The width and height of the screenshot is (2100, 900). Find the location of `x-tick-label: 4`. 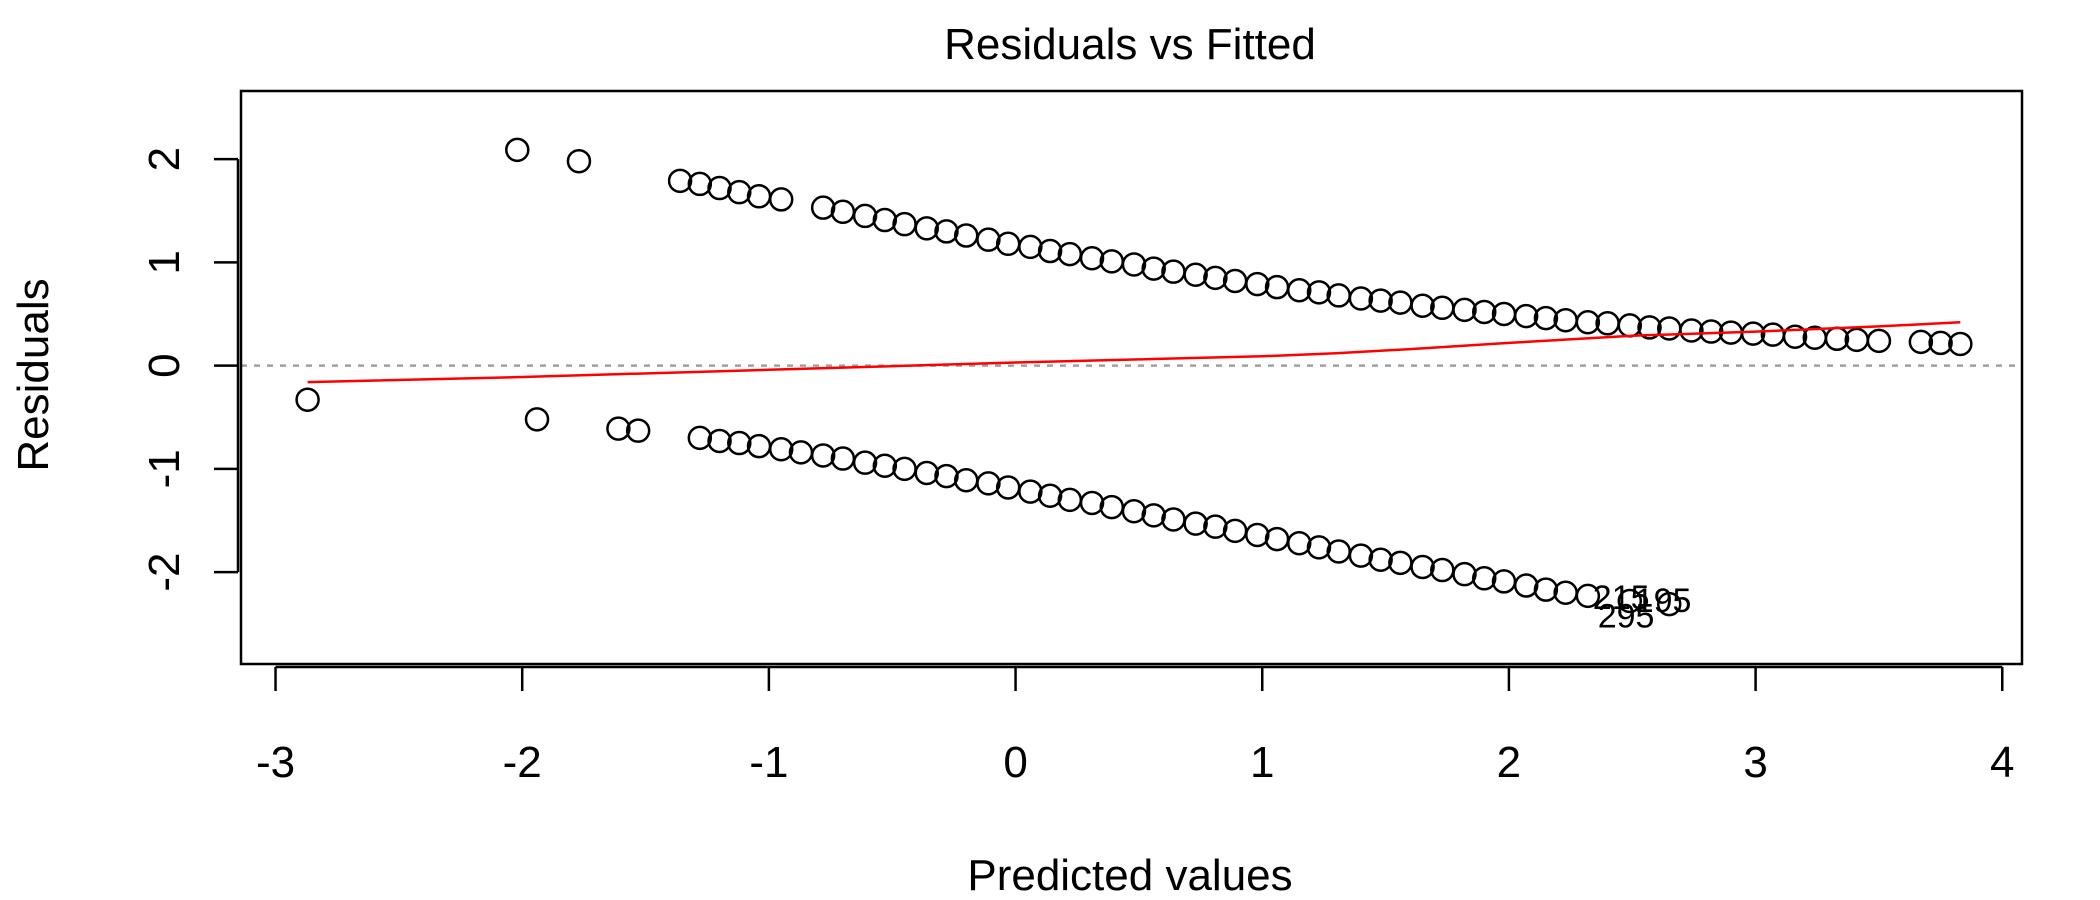

x-tick-label: 4 is located at coordinates (2002, 762).